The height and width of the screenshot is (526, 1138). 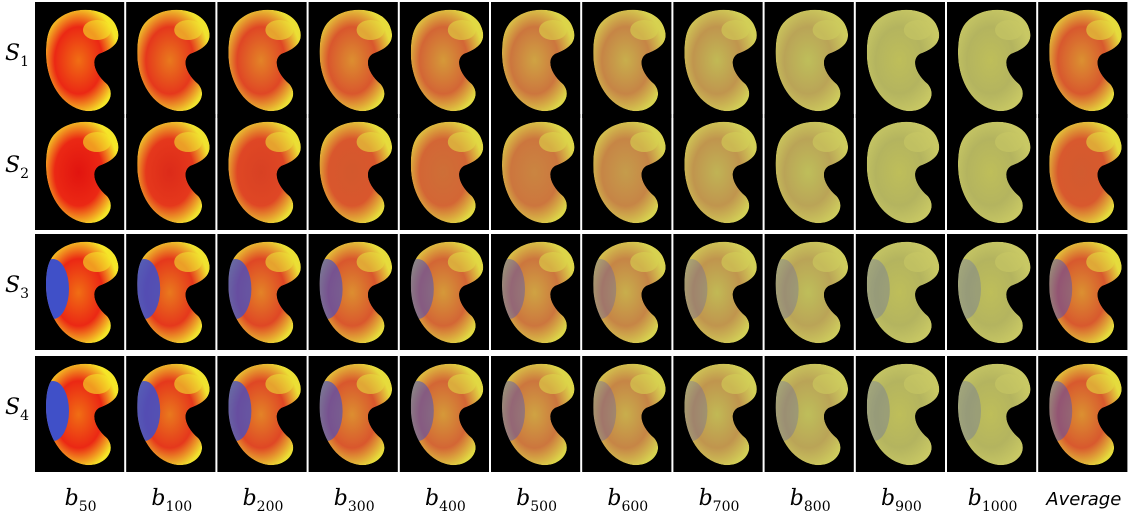 I want to click on label: b300, so click(x=354, y=500).